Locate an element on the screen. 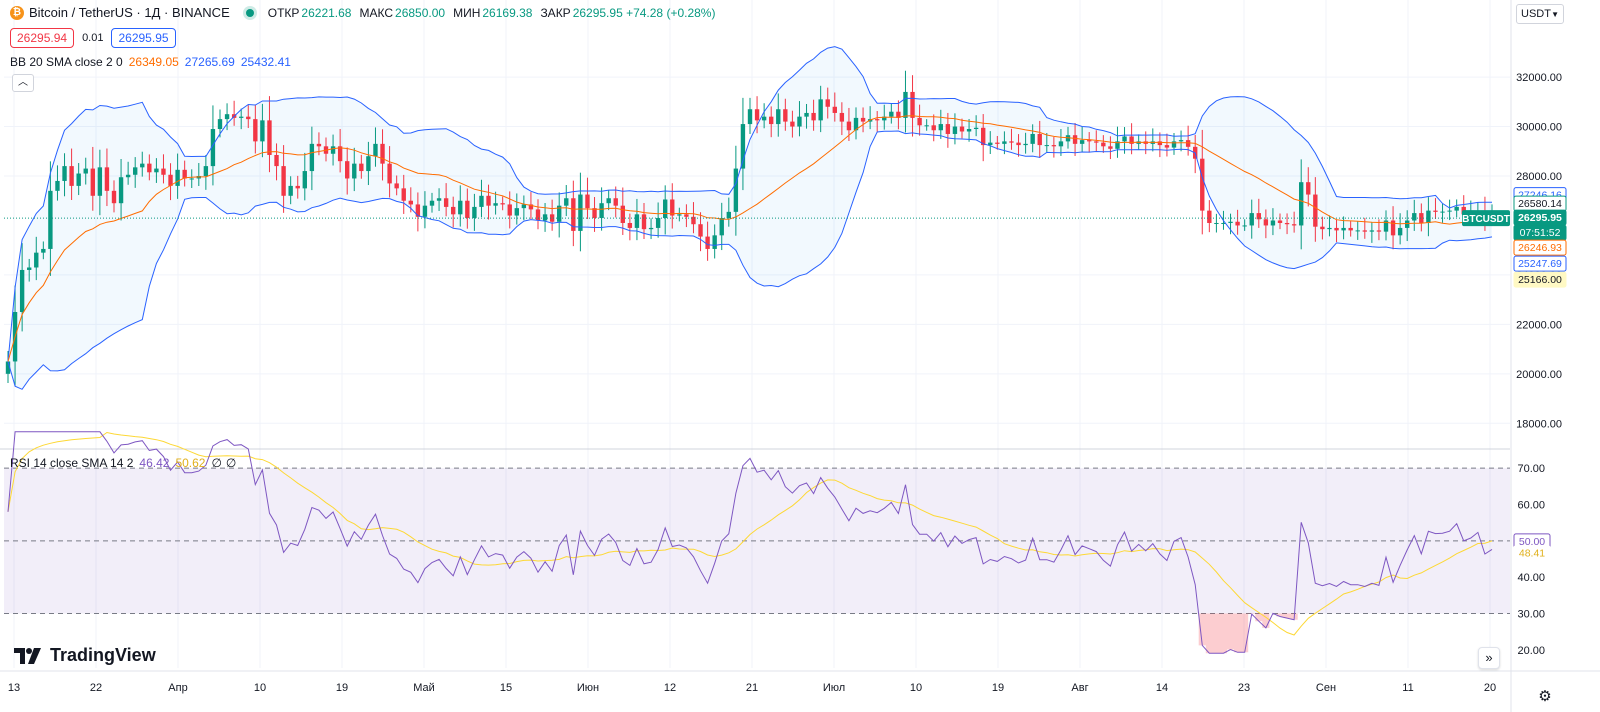 This screenshot has height=712, width=1600. rsi-sma-value: 50.62 is located at coordinates (190, 463).